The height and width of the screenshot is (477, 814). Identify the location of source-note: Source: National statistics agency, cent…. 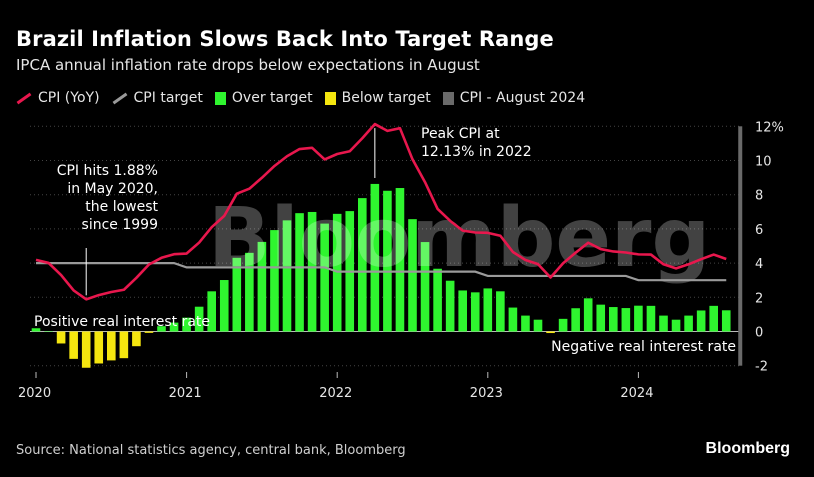
(211, 450).